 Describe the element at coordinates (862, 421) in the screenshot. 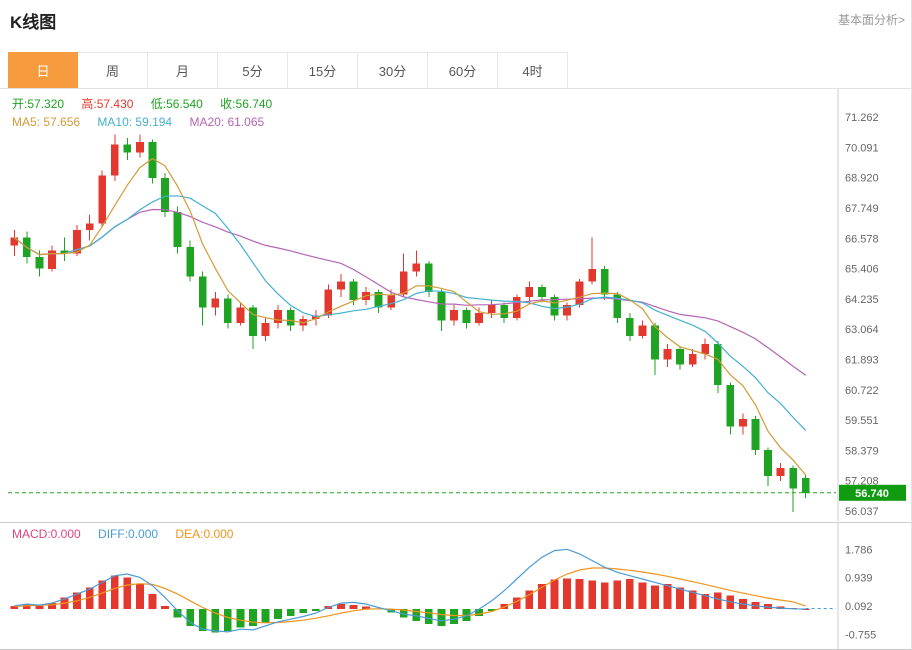

I see `svg-text: 59.551` at that location.